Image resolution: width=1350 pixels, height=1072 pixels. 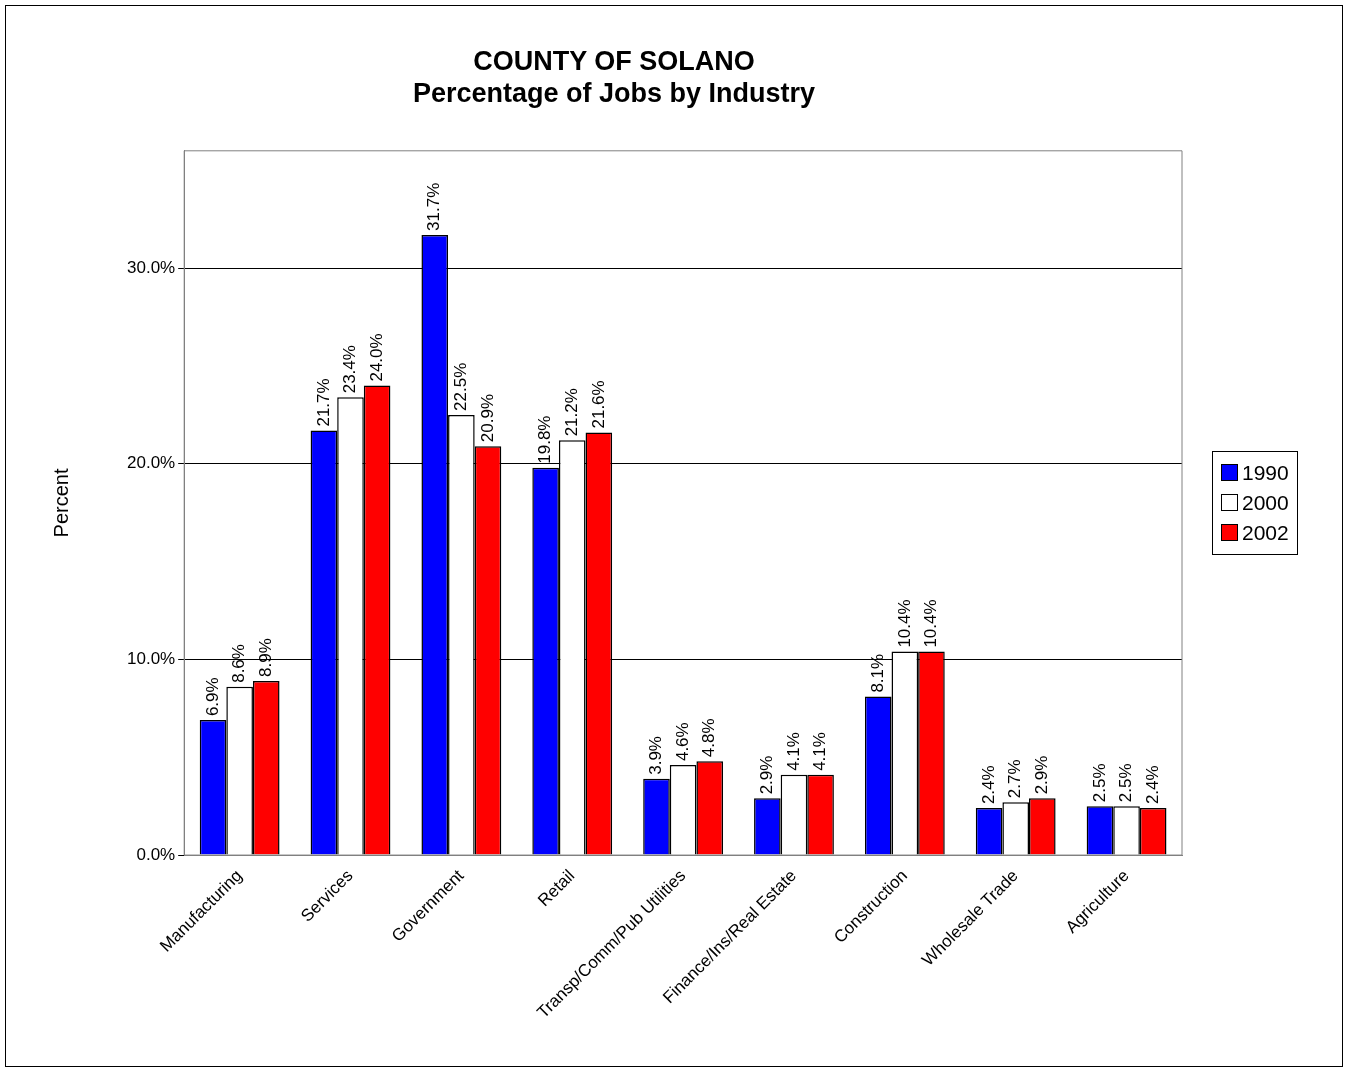 What do you see at coordinates (265, 657) in the screenshot?
I see `data-label: 8.9%` at bounding box center [265, 657].